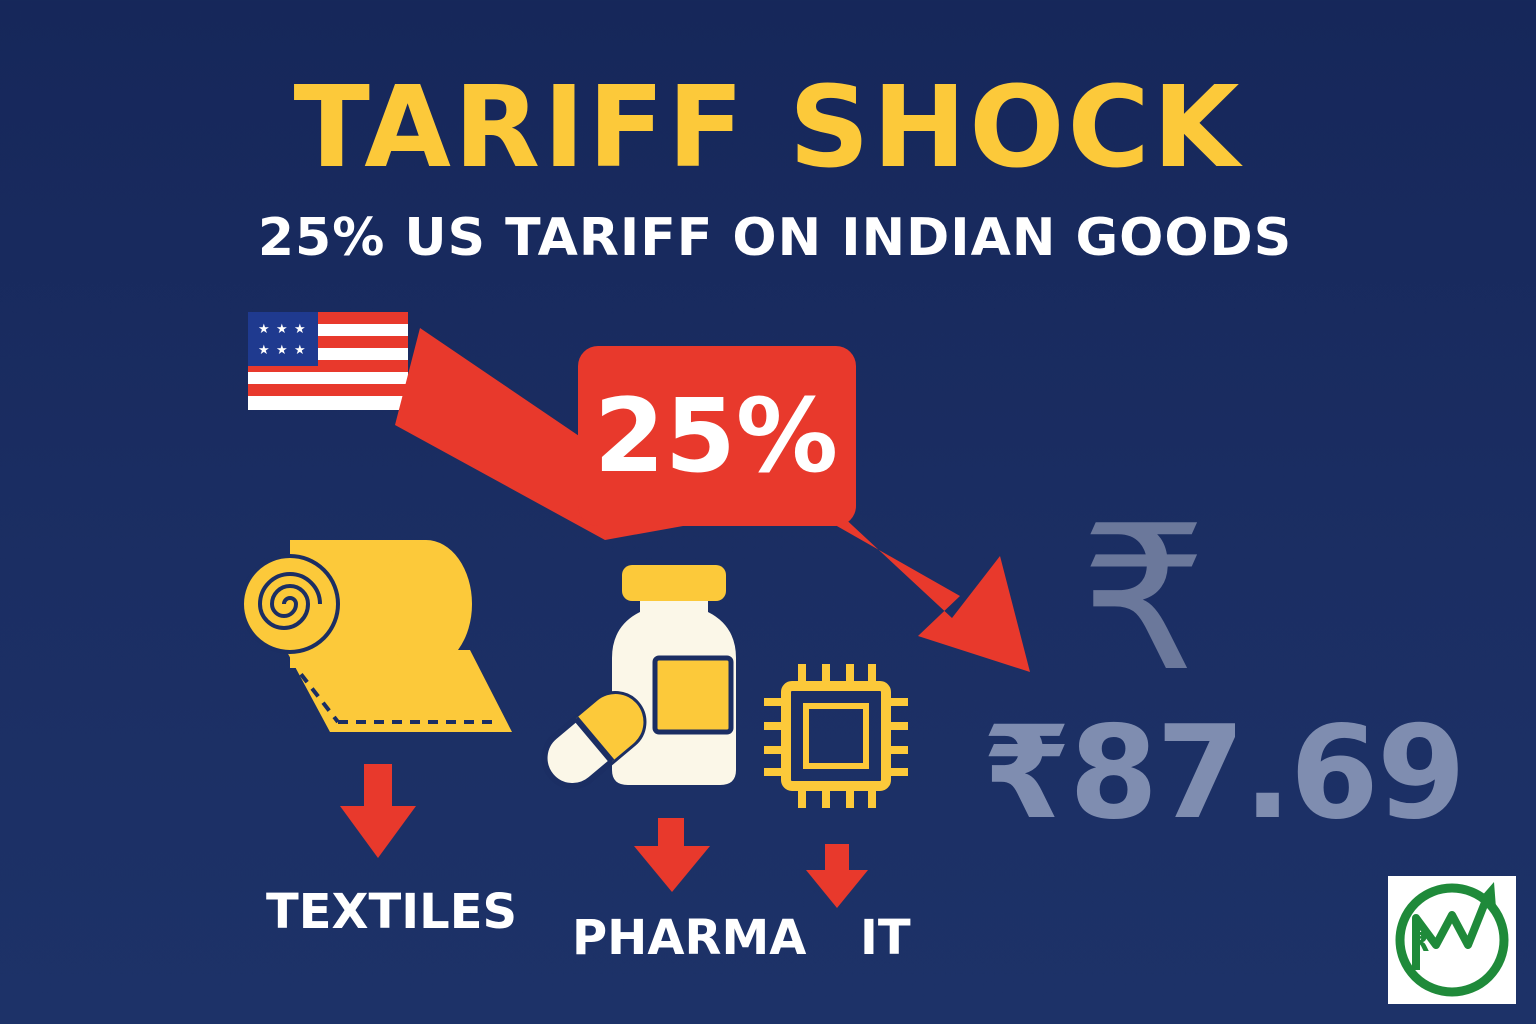  I want to click on tariff-badge-label: 25%, so click(716, 436).